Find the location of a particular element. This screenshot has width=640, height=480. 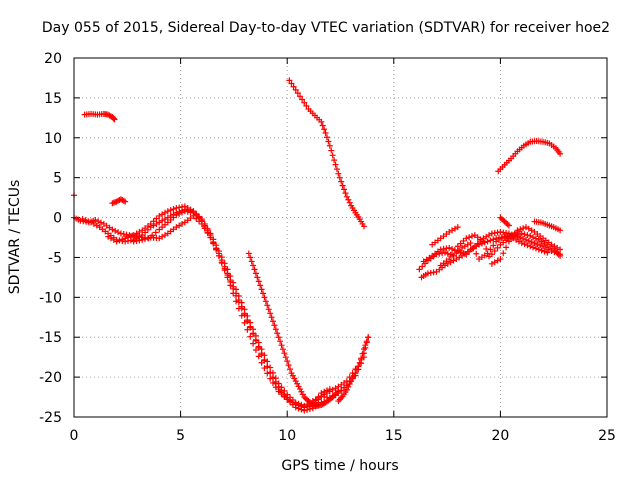

x-tick-label: 15 is located at coordinates (394, 436).